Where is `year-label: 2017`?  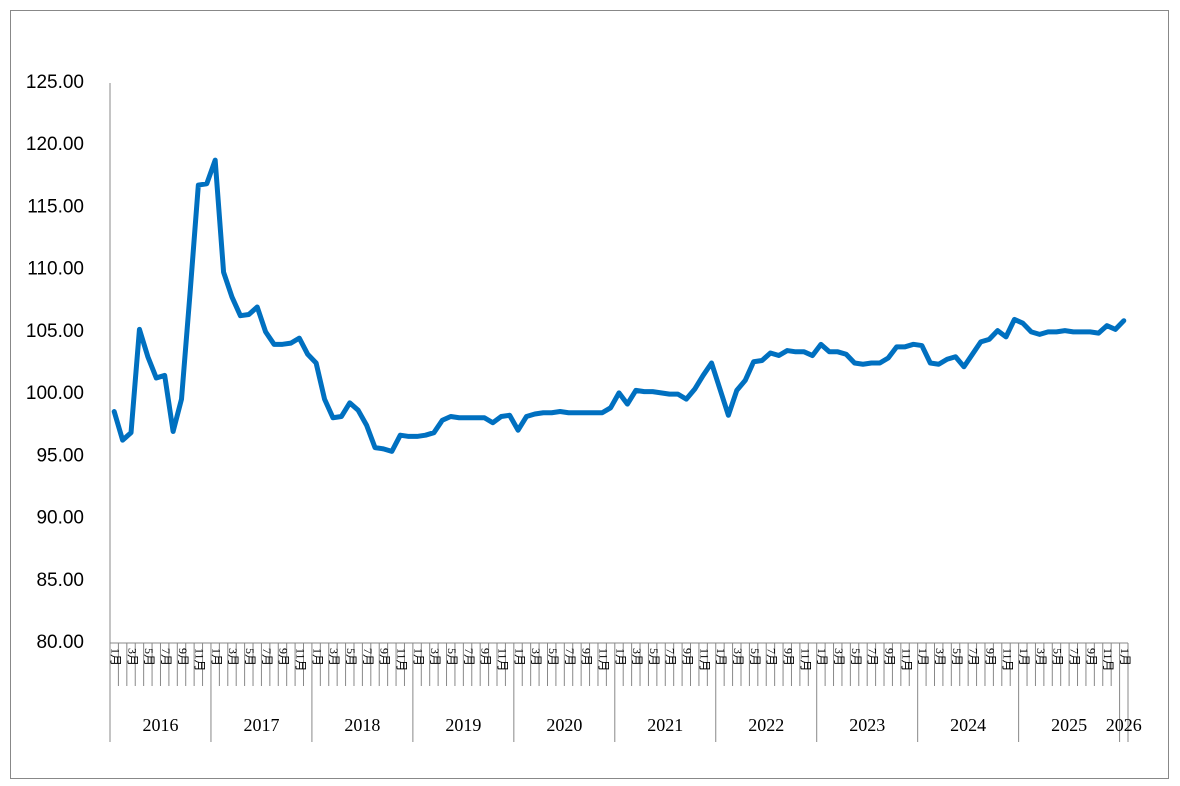
year-label: 2017 is located at coordinates (261, 725).